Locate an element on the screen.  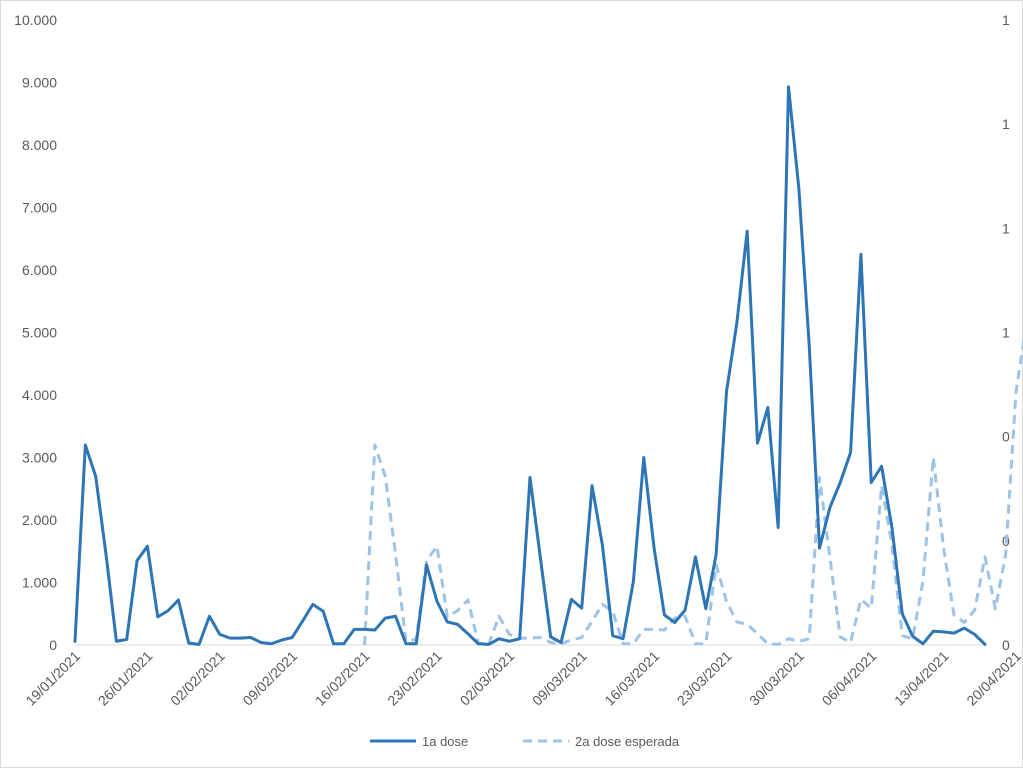
legend-label-2: 2a dose esperada is located at coordinates (627, 741).